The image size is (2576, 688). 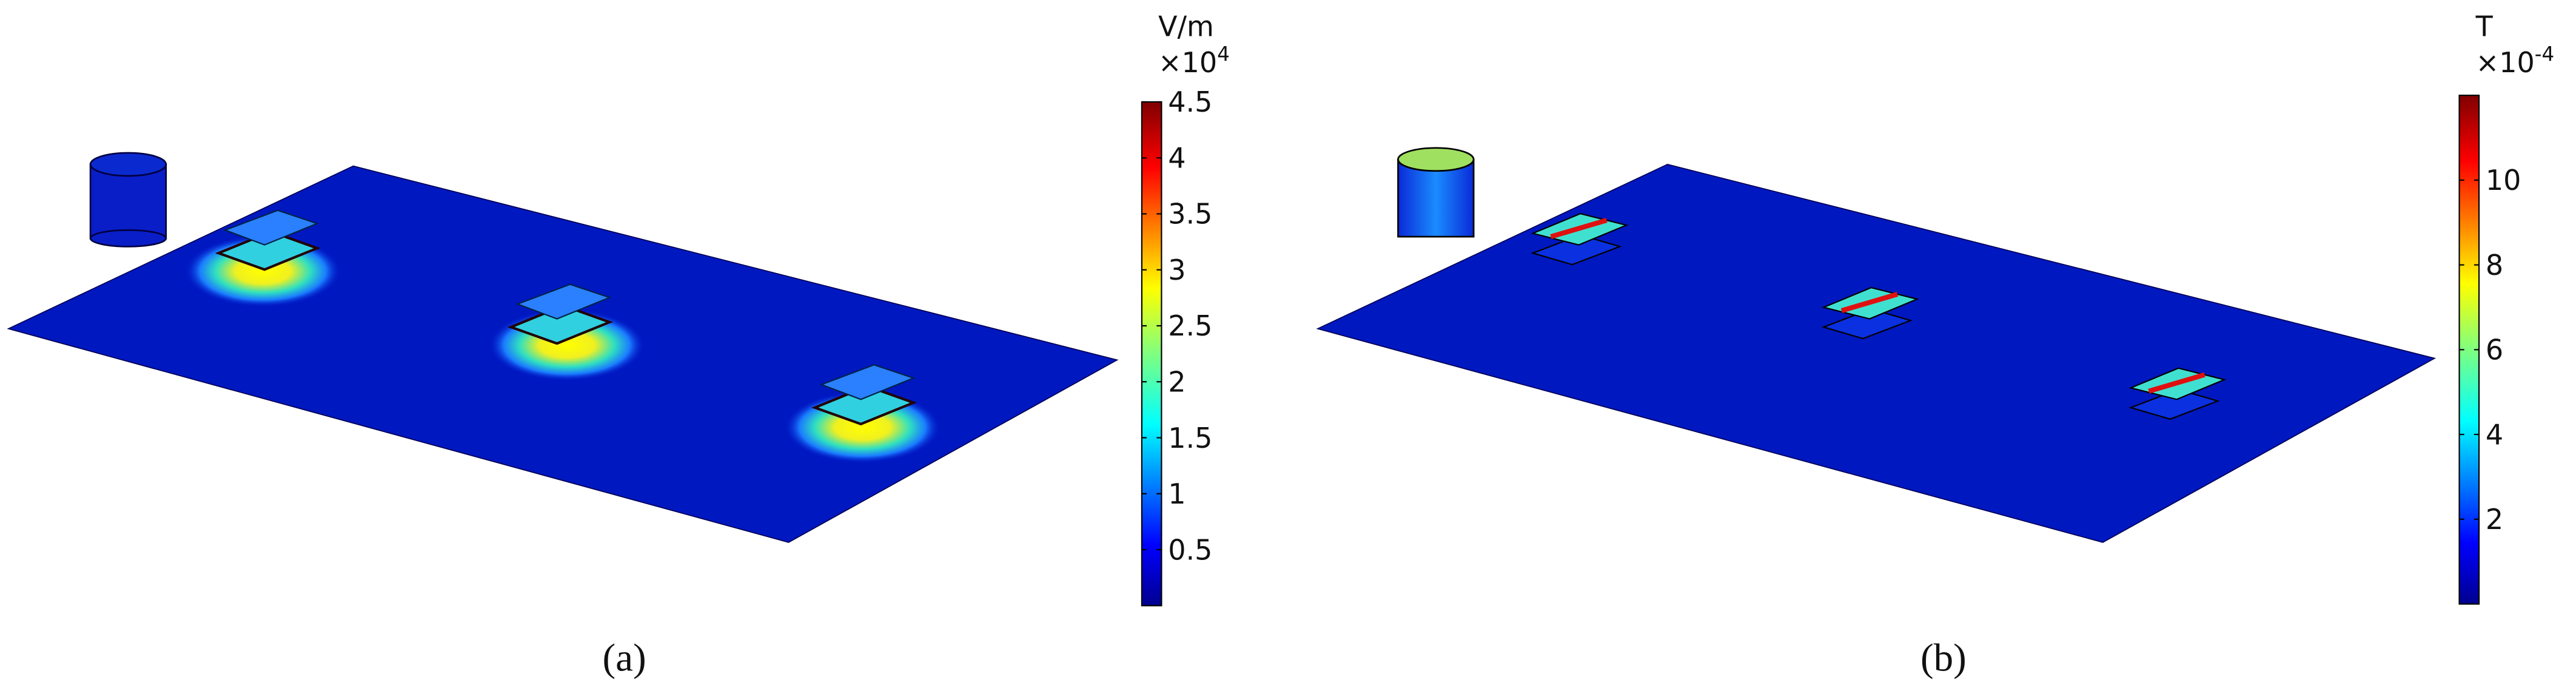 I want to click on tick-label: 8, so click(x=2494, y=265).